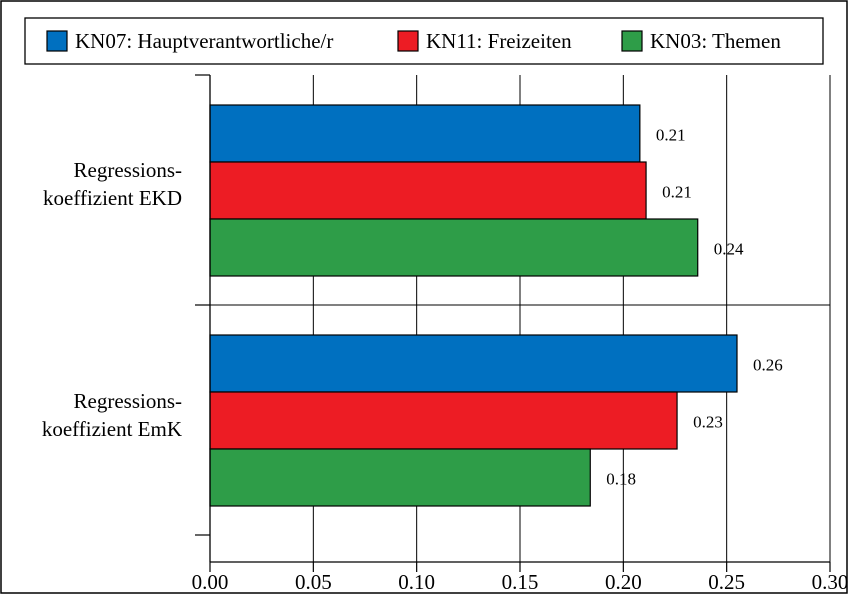 Image resolution: width=848 pixels, height=599 pixels. I want to click on data-label: 0.18, so click(621, 479).